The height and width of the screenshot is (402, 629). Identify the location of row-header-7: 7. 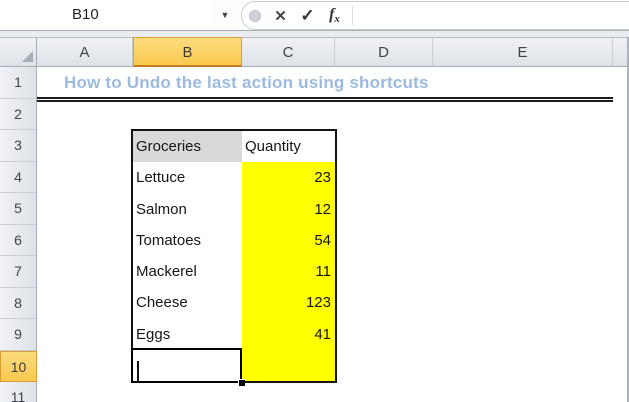
(18, 272).